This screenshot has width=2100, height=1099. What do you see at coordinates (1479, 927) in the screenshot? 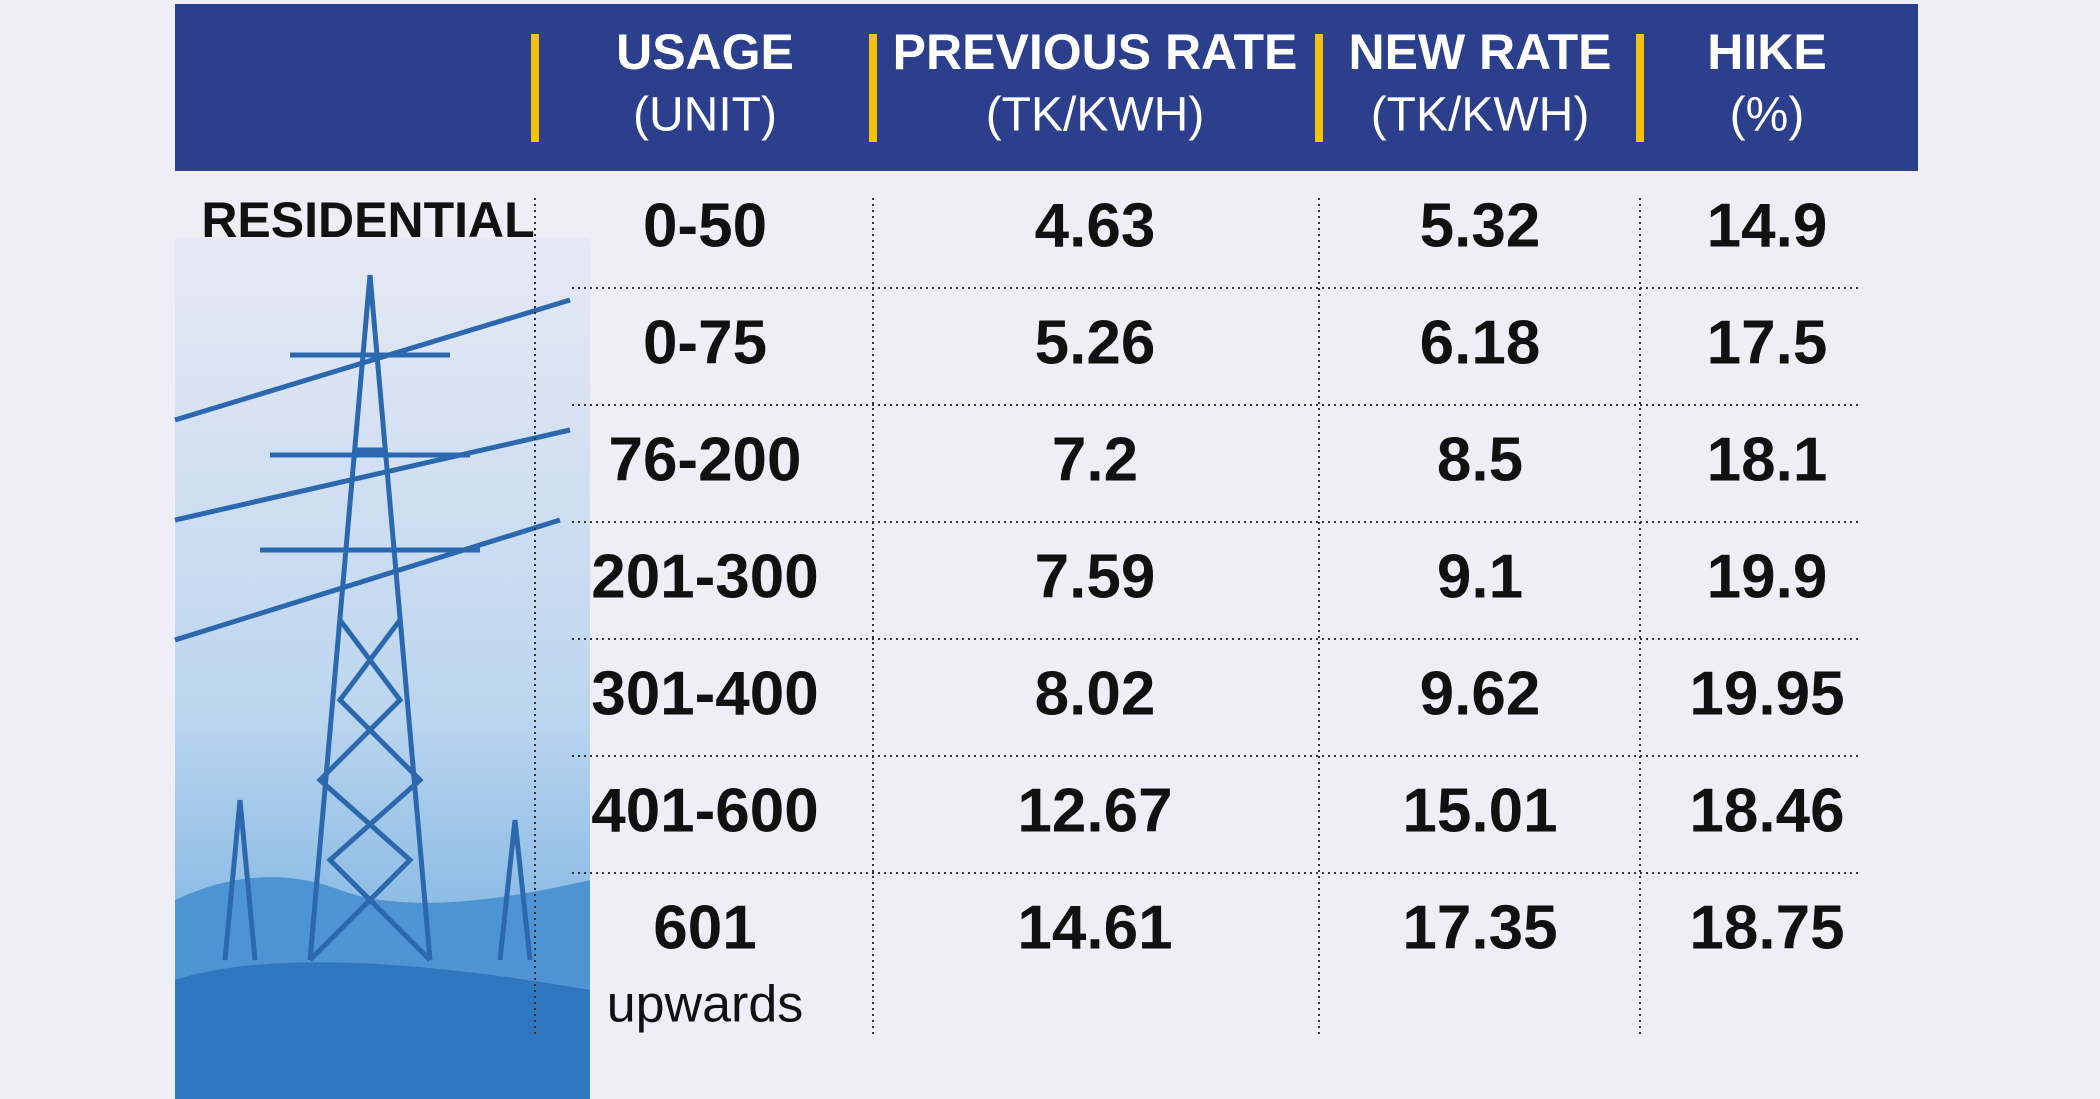
I see `cell: 17.35` at bounding box center [1479, 927].